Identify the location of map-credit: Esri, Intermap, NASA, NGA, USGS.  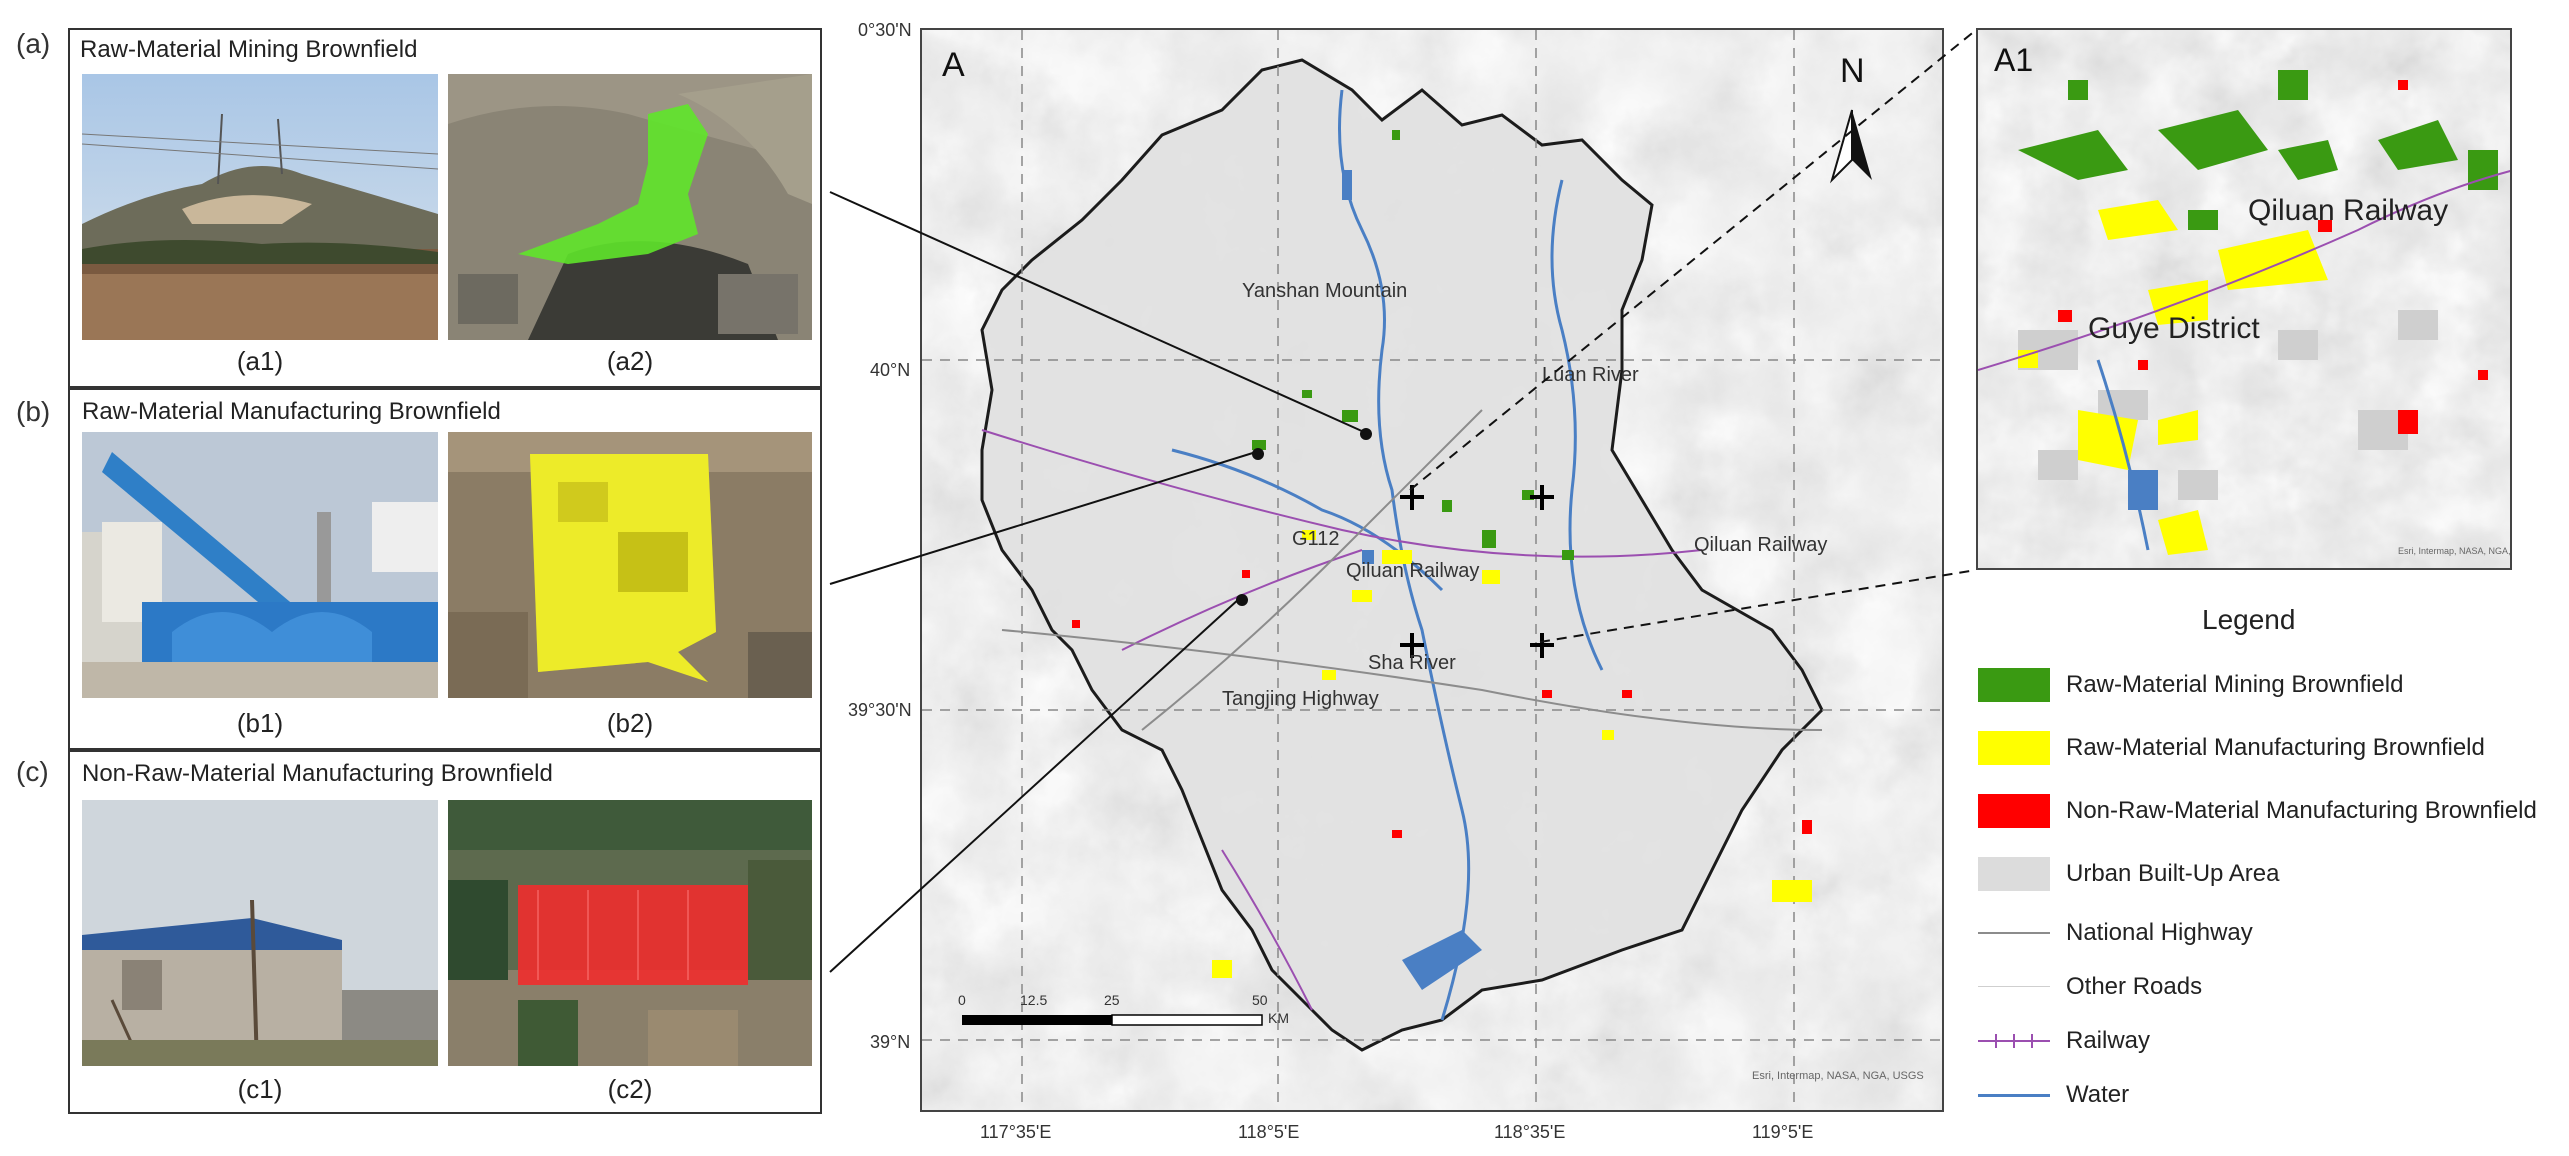
(1838, 1076).